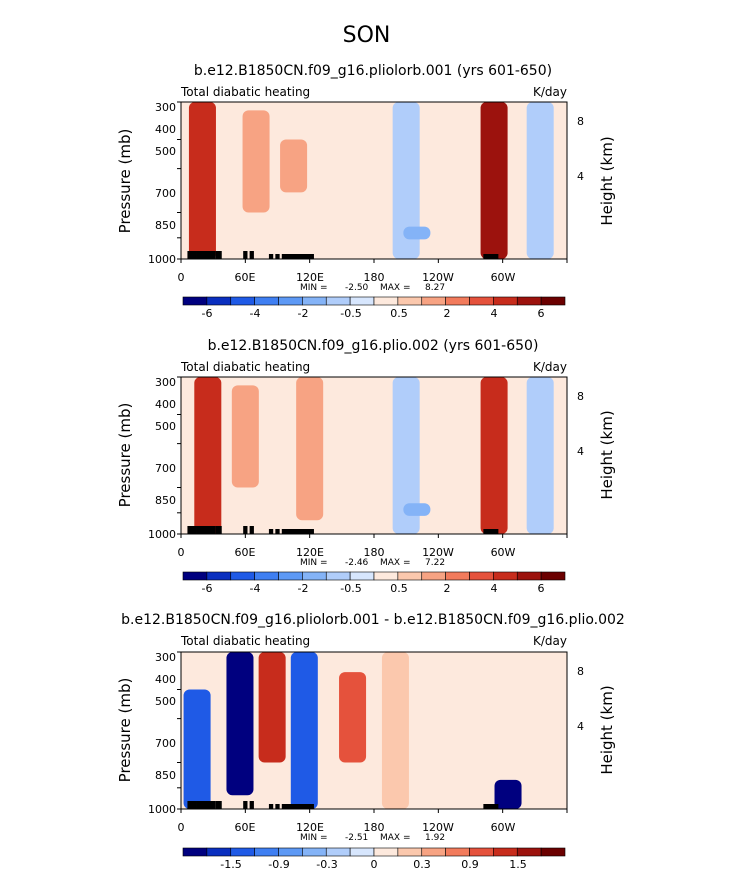  Describe the element at coordinates (245, 552) in the screenshot. I see `x-tick-label: 60E` at that location.